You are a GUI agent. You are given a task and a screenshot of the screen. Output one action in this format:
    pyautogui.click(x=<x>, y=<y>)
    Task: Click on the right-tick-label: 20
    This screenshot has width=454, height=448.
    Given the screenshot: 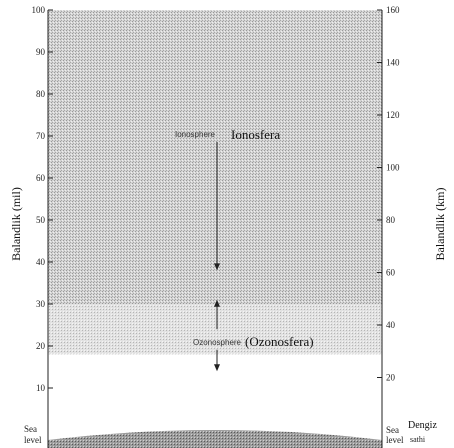 What is the action you would take?
    pyautogui.click(x=391, y=378)
    